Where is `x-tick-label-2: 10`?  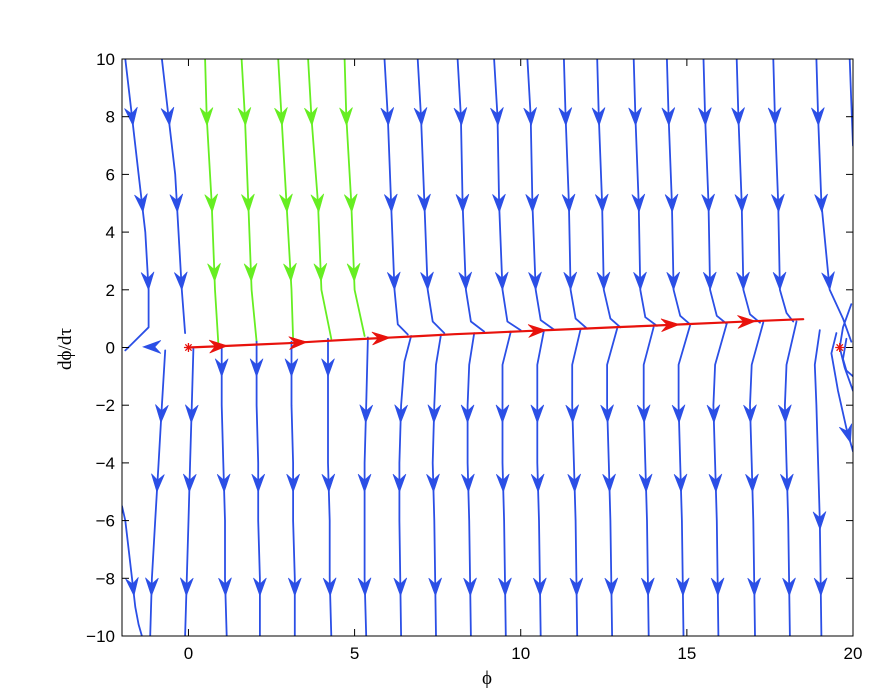
x-tick-label-2: 10 is located at coordinates (520, 653).